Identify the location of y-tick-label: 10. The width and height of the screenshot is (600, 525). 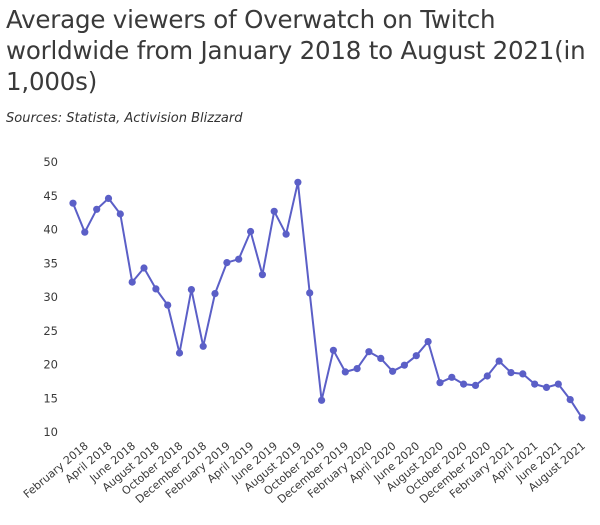
(50, 432).